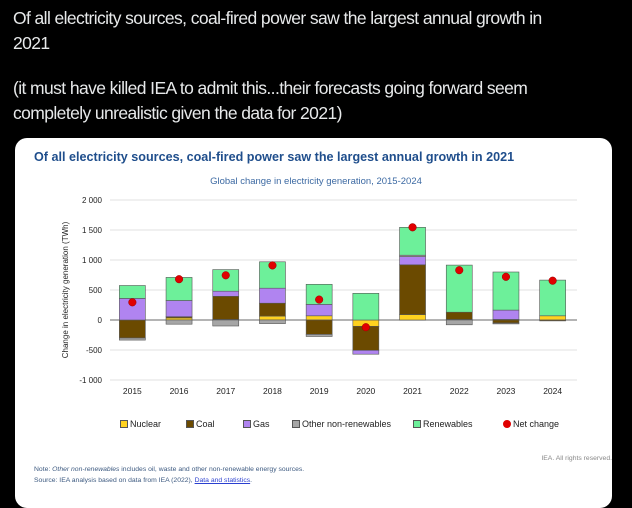 This screenshot has height=508, width=632. Describe the element at coordinates (412, 261) in the screenshot. I see `bar-gas-2021` at that location.